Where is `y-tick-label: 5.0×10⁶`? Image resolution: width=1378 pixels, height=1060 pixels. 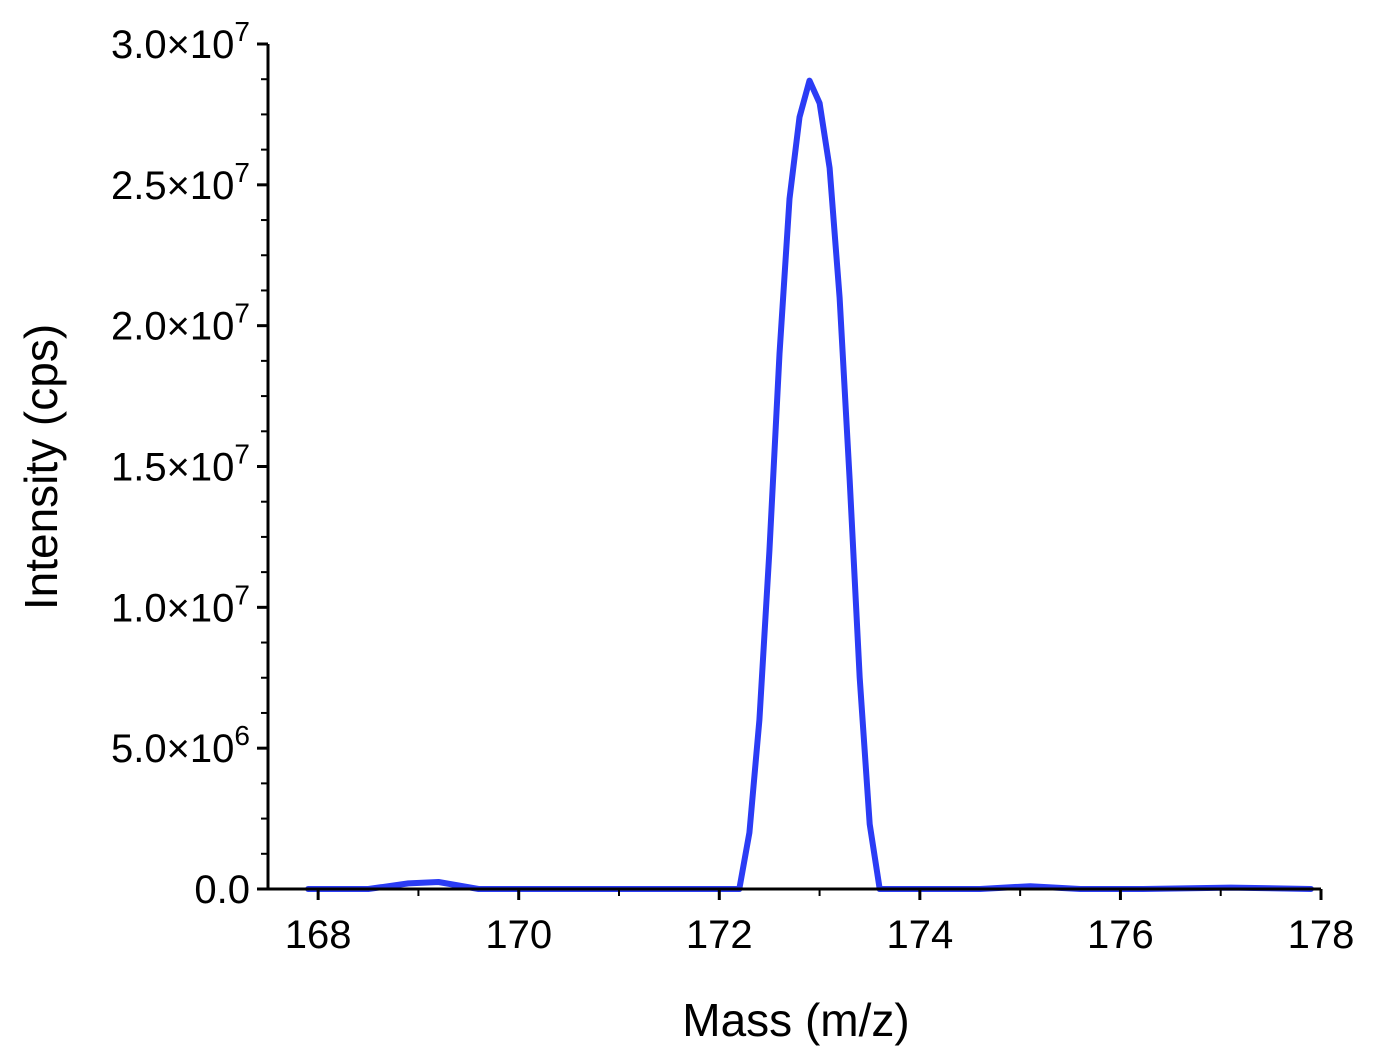 y-tick-label: 5.0×10⁶ is located at coordinates (180, 745).